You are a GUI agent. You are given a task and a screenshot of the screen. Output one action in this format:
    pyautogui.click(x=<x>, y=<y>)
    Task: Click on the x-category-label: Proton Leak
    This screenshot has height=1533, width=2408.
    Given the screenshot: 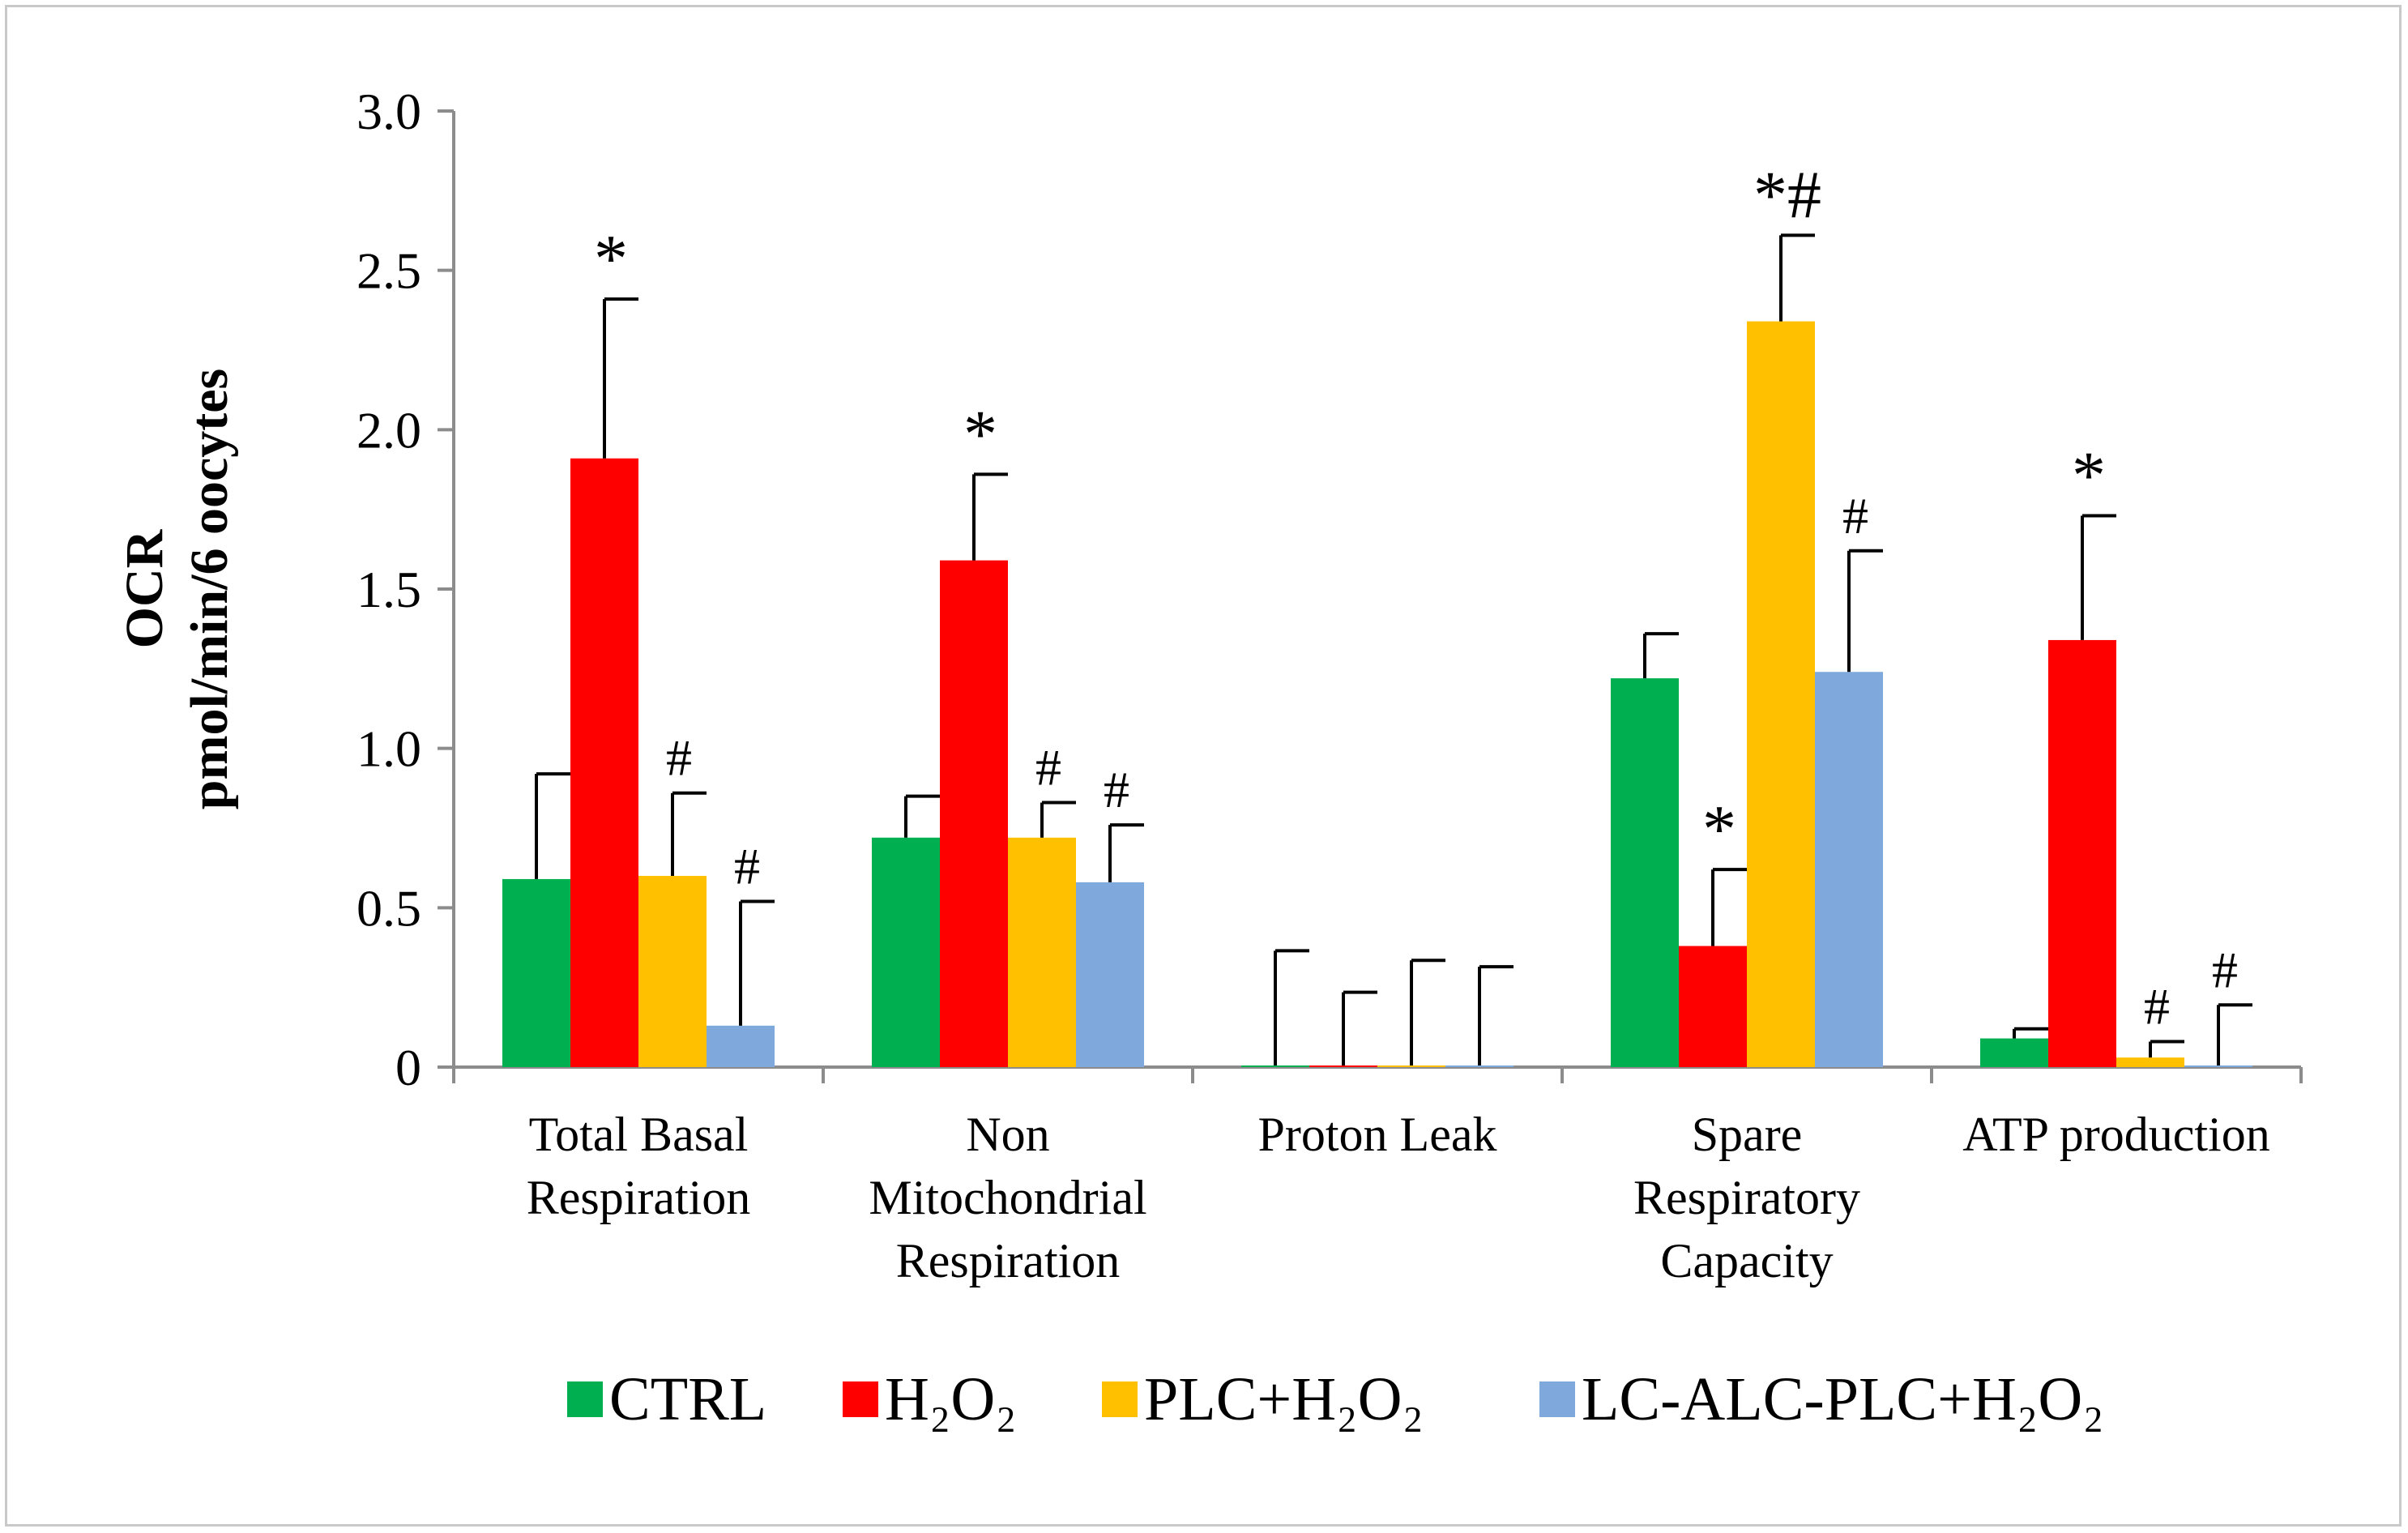 What is the action you would take?
    pyautogui.click(x=1377, y=1134)
    